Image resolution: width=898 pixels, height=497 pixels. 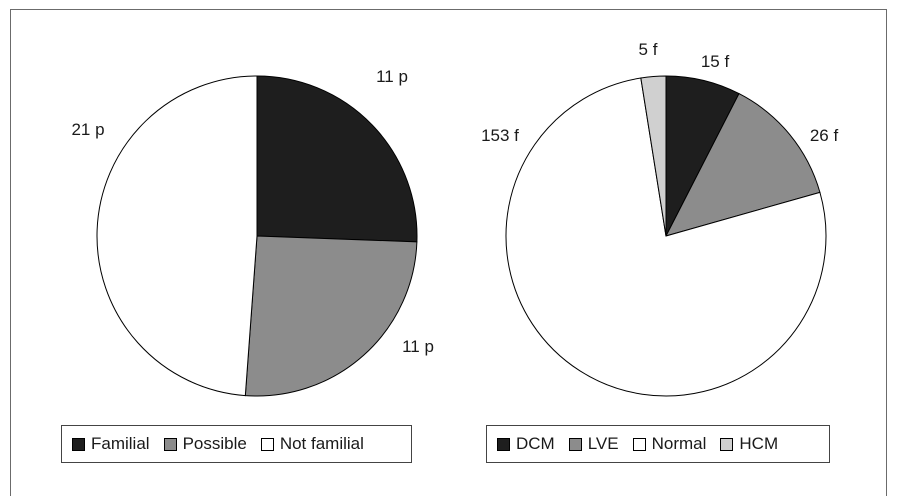 What do you see at coordinates (500, 135) in the screenshot?
I see `data-label-normal: 153 f` at bounding box center [500, 135].